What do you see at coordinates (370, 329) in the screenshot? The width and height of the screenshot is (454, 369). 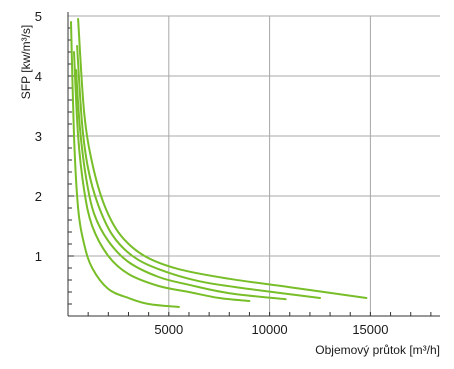 I see `x-tick-label-15000: 15000` at bounding box center [370, 329].